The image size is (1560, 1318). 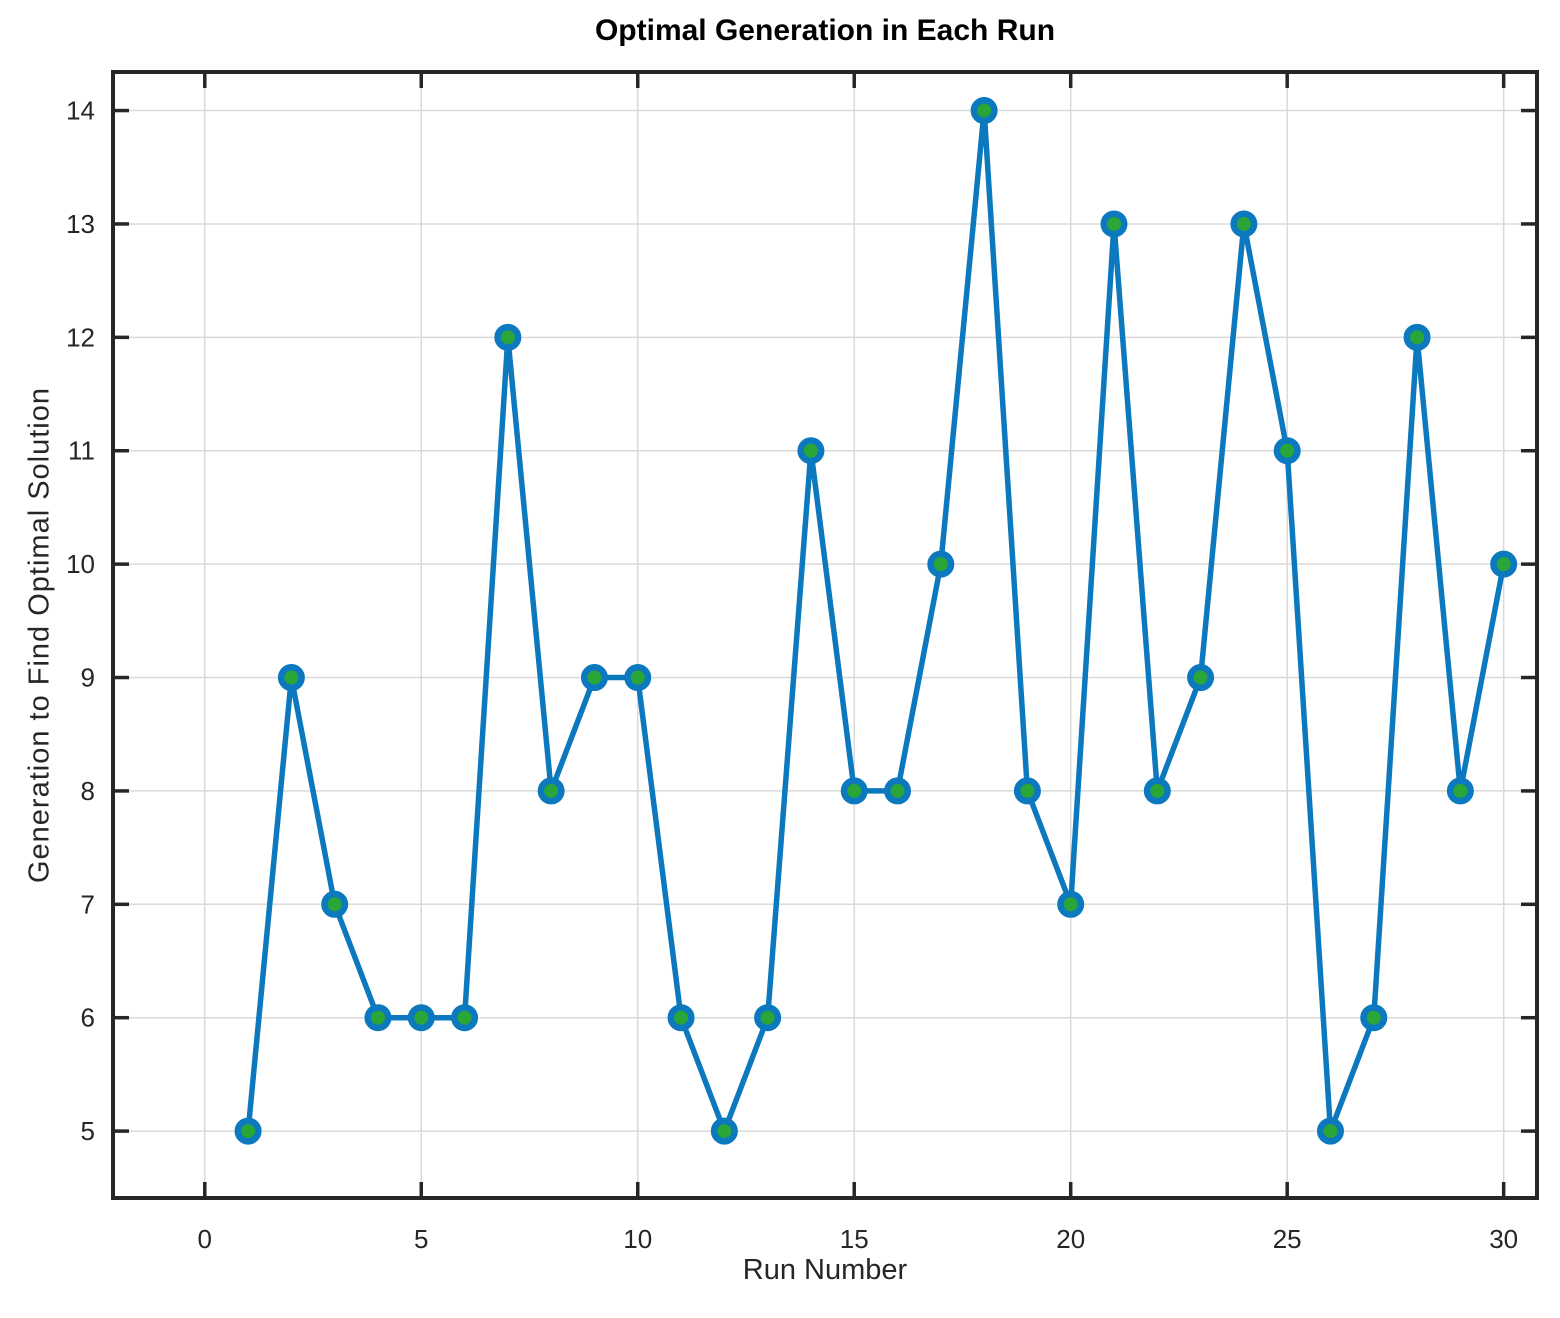 What do you see at coordinates (80, 224) in the screenshot?
I see `y-tick-label: 13` at bounding box center [80, 224].